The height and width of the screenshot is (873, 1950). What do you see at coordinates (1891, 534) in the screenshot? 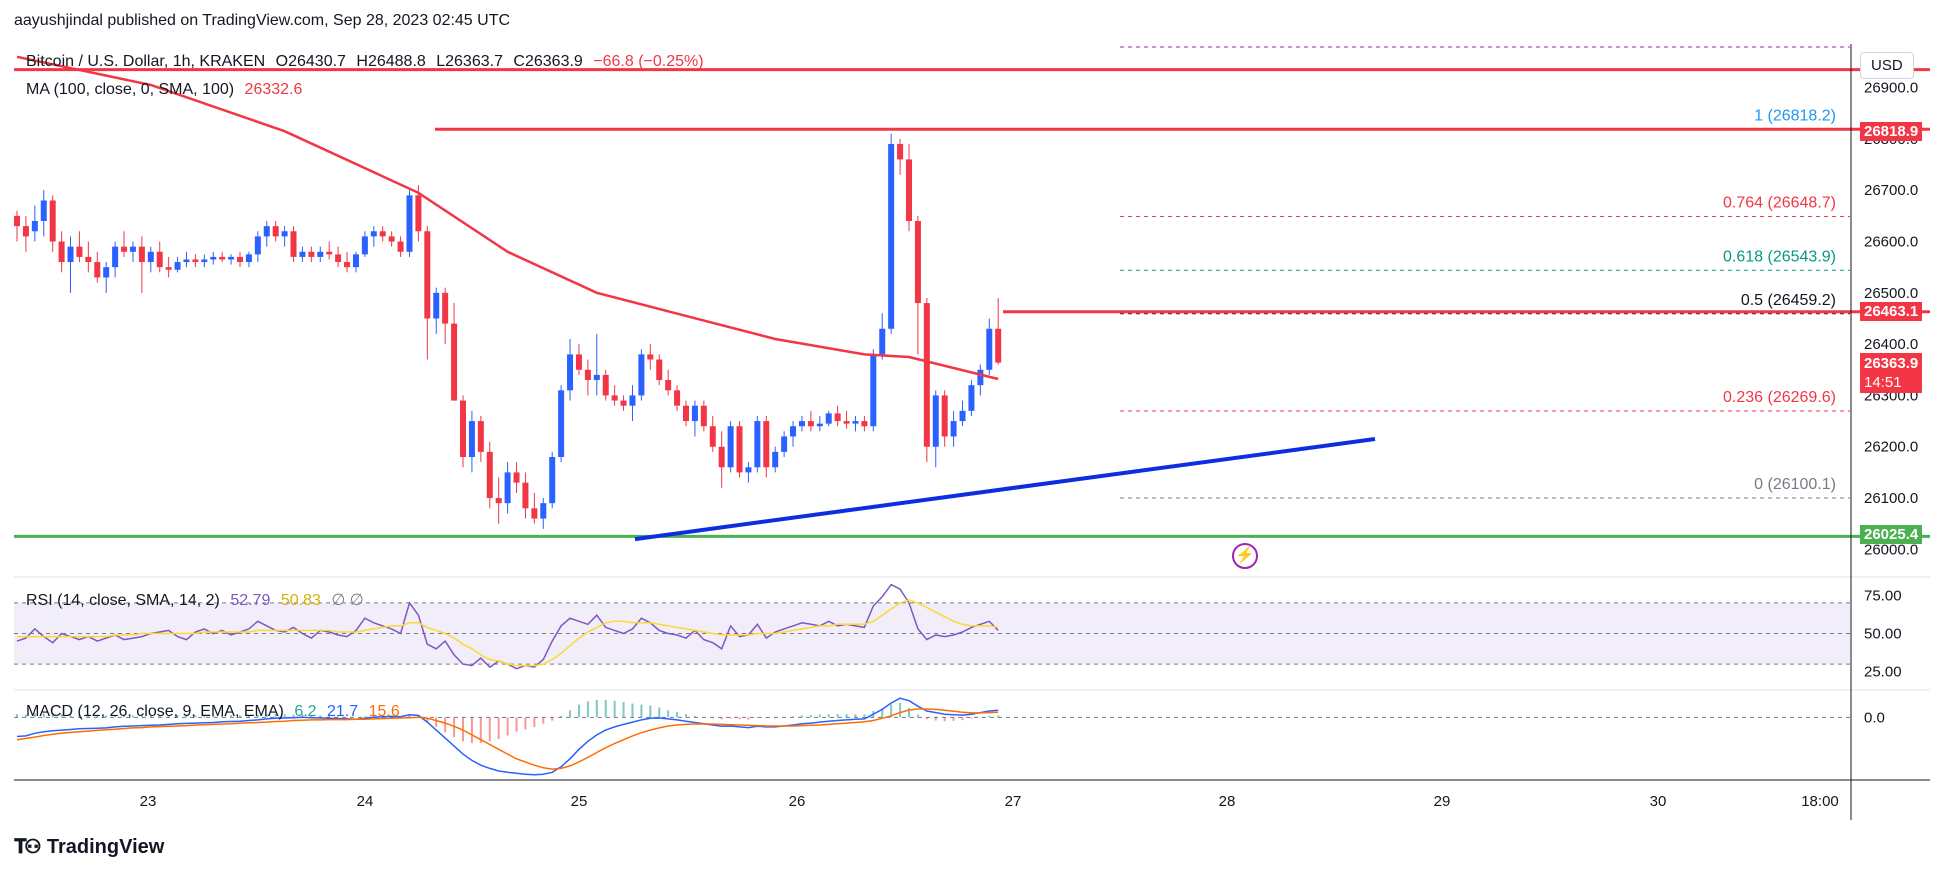
I see `price-label-support: 26025.4` at bounding box center [1891, 534].